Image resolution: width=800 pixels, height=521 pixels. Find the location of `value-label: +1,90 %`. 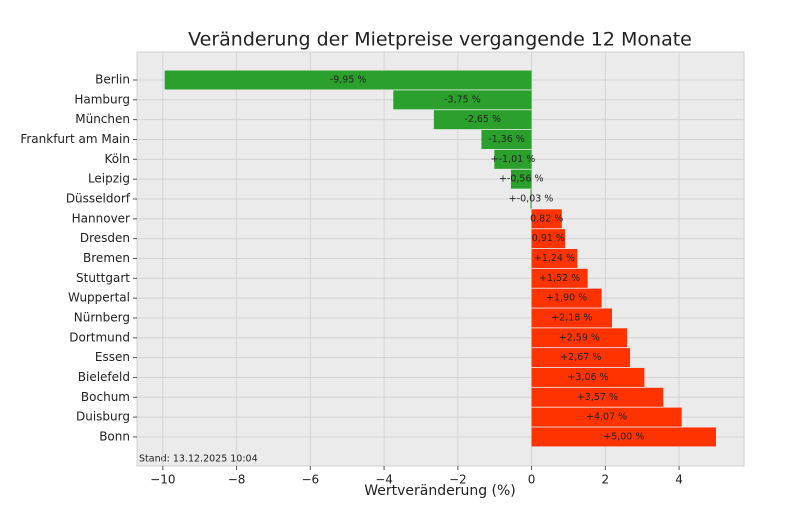

value-label: +1,90 % is located at coordinates (566, 298).